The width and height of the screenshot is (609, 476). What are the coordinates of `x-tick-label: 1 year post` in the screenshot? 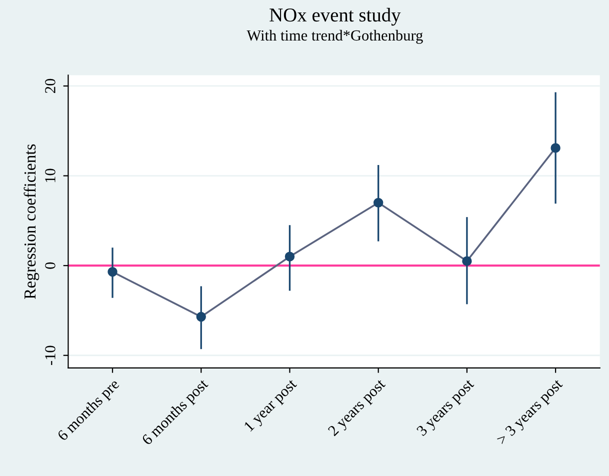 It's located at (272, 406).